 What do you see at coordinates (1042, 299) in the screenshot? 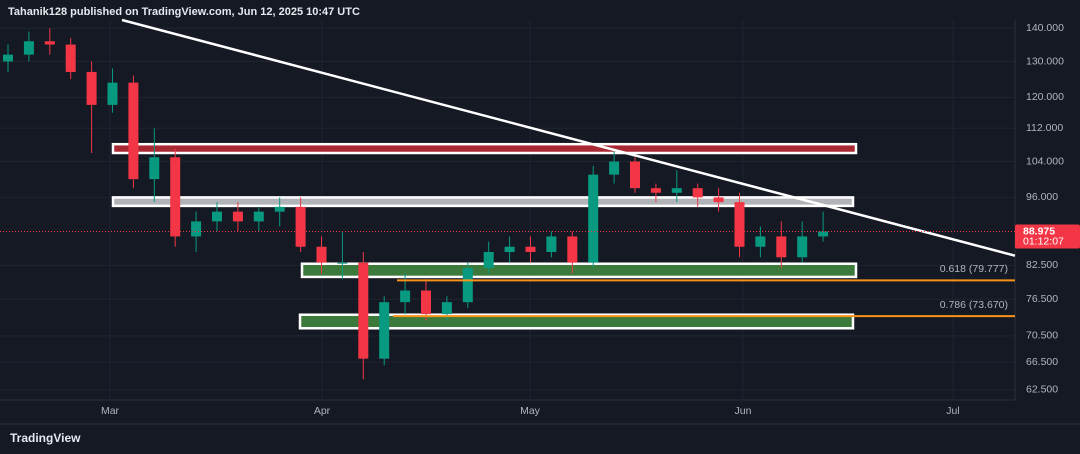
I see `y-tick-label: 76.500` at bounding box center [1042, 299].